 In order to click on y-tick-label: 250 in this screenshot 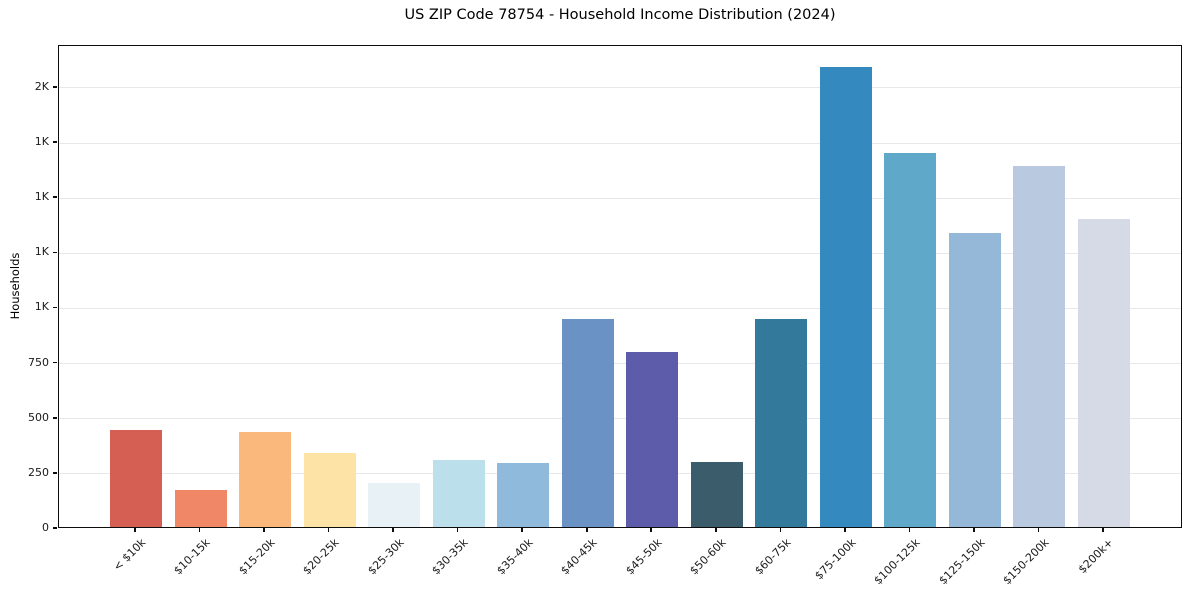, I will do `click(38, 472)`.